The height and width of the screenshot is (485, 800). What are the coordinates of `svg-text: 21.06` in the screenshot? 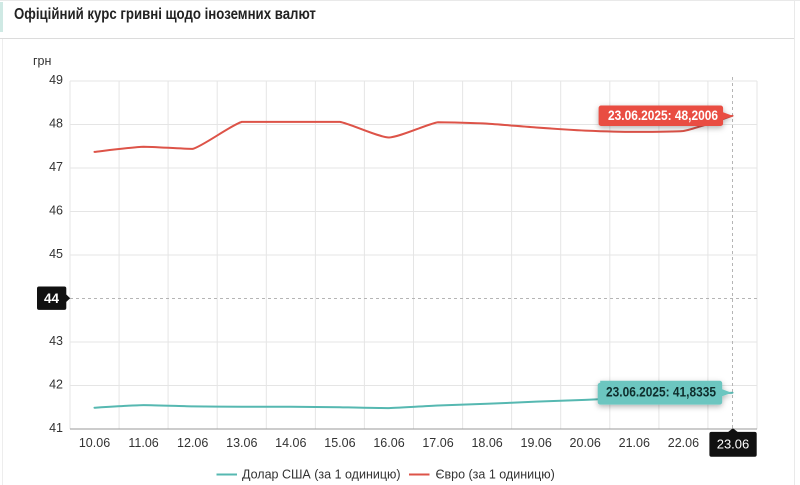 It's located at (634, 443).